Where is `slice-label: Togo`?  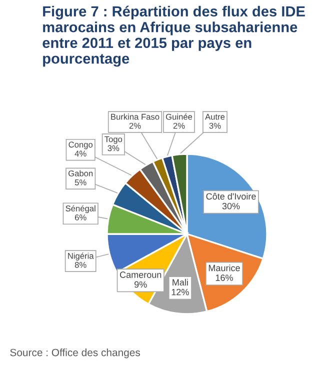 slice-label: Togo is located at coordinates (113, 140).